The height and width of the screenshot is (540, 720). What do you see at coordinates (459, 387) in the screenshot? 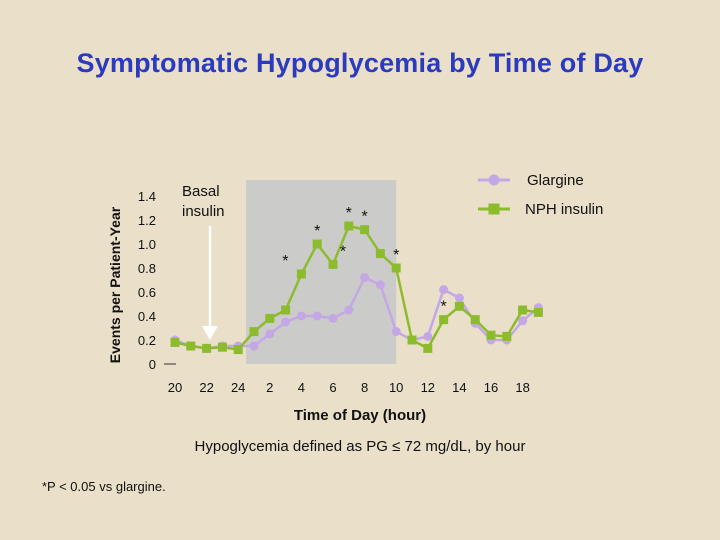
I see `x-tick-label: 14` at bounding box center [459, 387].